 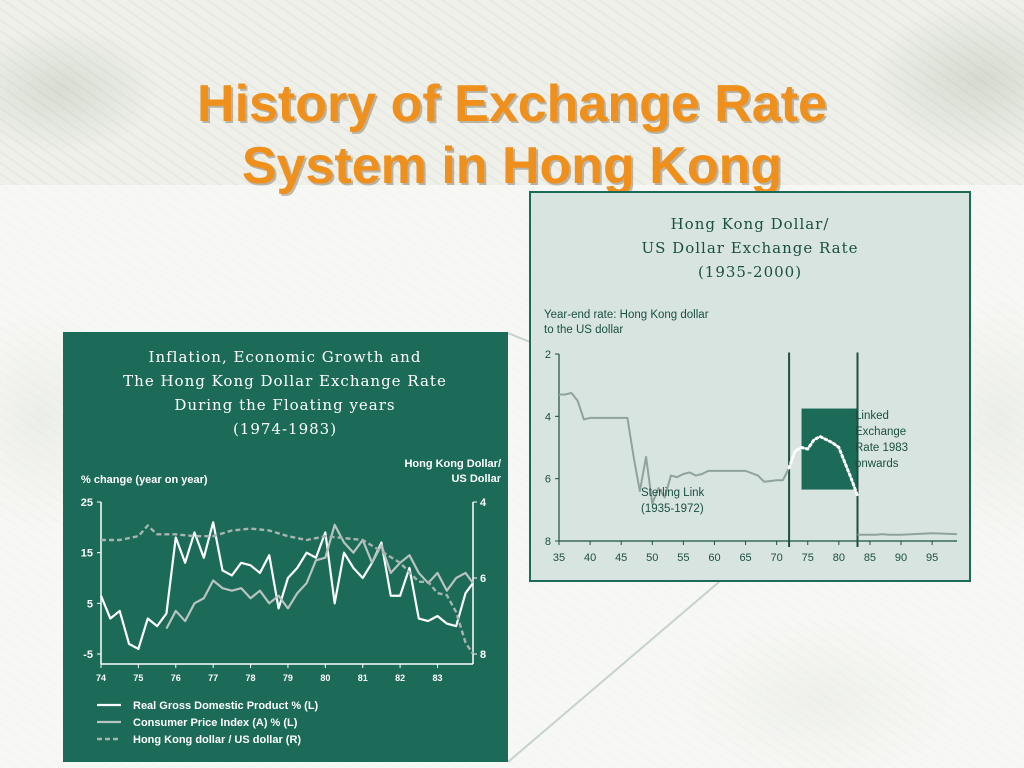 I want to click on x-tick-label: 60, so click(x=714, y=558).